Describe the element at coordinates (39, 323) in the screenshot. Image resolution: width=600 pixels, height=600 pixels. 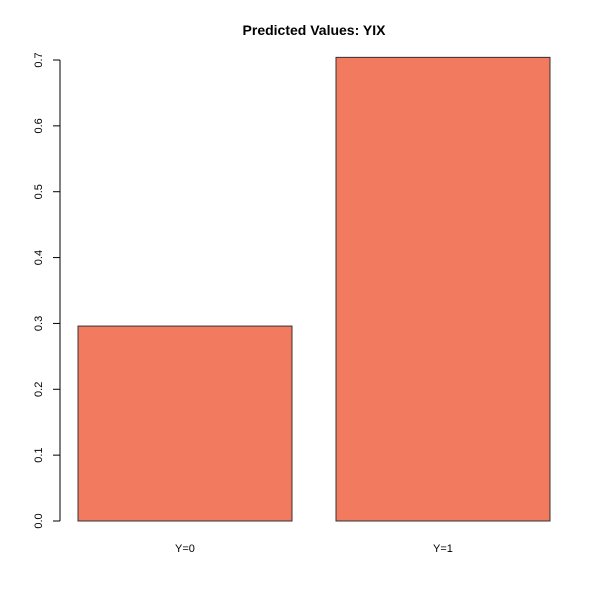
I see `y-tick-label: 0.3` at that location.